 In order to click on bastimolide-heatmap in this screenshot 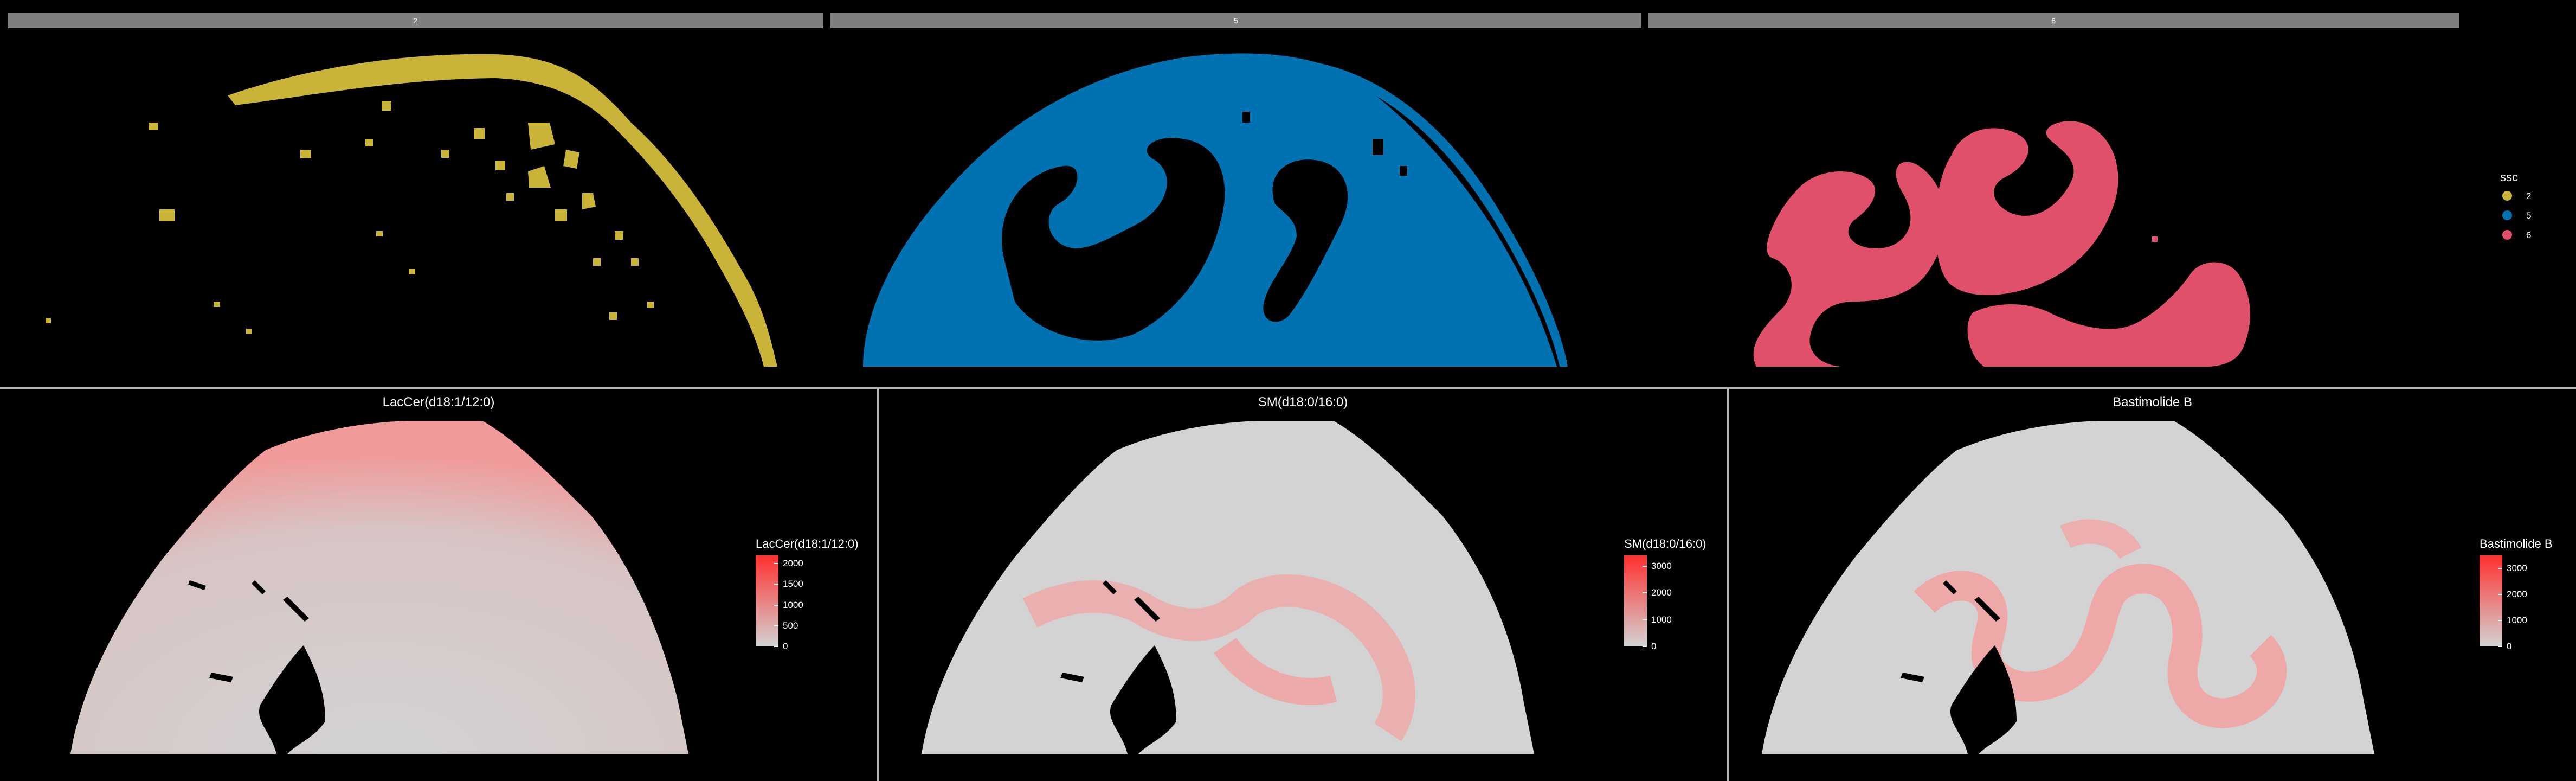, I will do `click(2068, 587)`.